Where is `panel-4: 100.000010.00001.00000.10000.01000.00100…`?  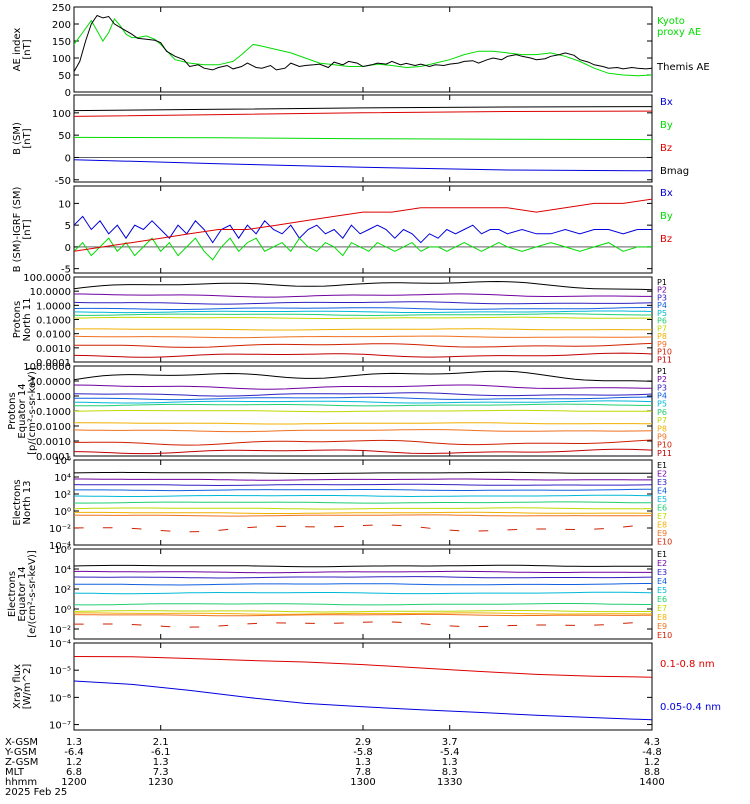 panel-4: 100.000010.00001.00000.10000.01000.00100… is located at coordinates (332, 321).